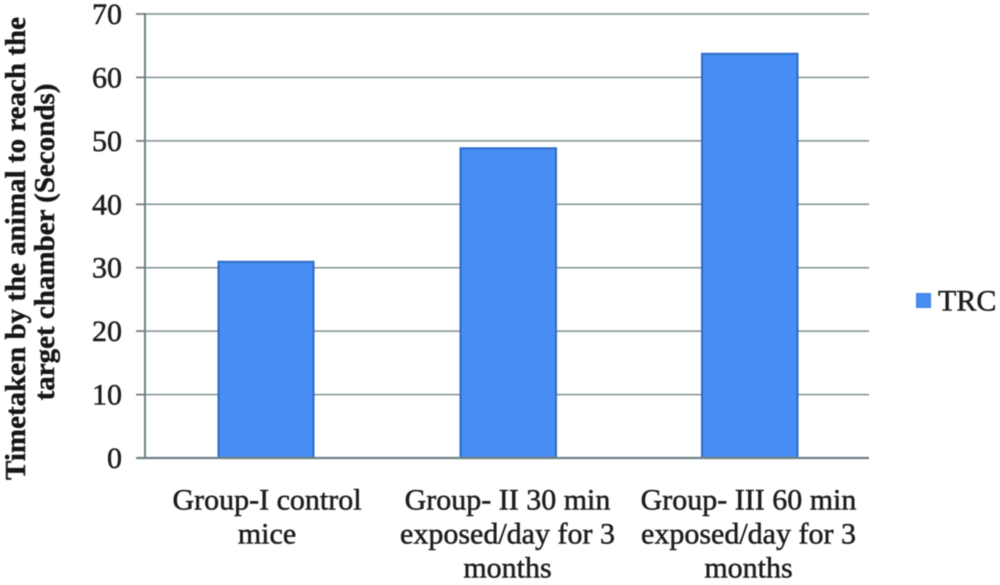 Image resolution: width=1000 pixels, height=585 pixels. What do you see at coordinates (107, 268) in the screenshot?
I see `svg-text: 30` at bounding box center [107, 268].